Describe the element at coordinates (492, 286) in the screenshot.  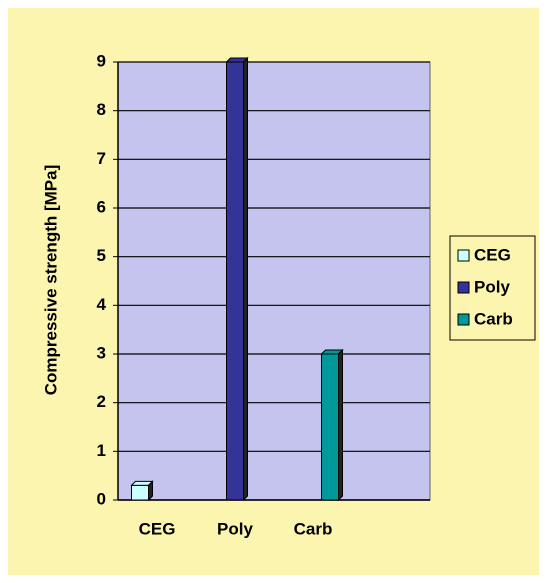
I see `legend-label: Poly` at that location.